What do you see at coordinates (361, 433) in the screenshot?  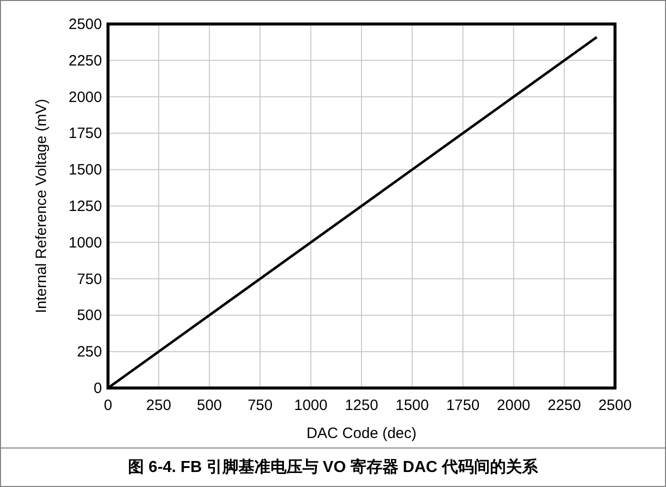 I see `x-axis-title: DAC Code (dec)` at bounding box center [361, 433].